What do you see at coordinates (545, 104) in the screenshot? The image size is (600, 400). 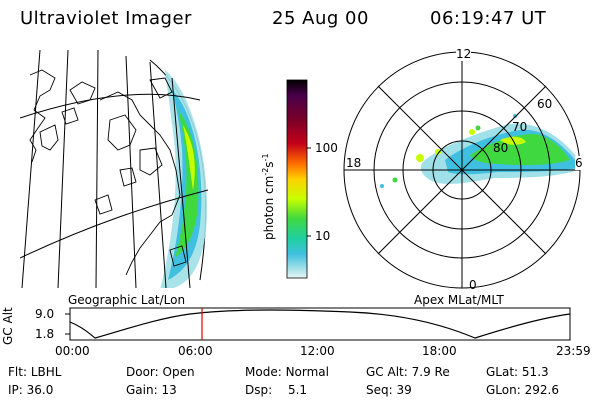 I see `mlat-label-60: 60` at bounding box center [545, 104].